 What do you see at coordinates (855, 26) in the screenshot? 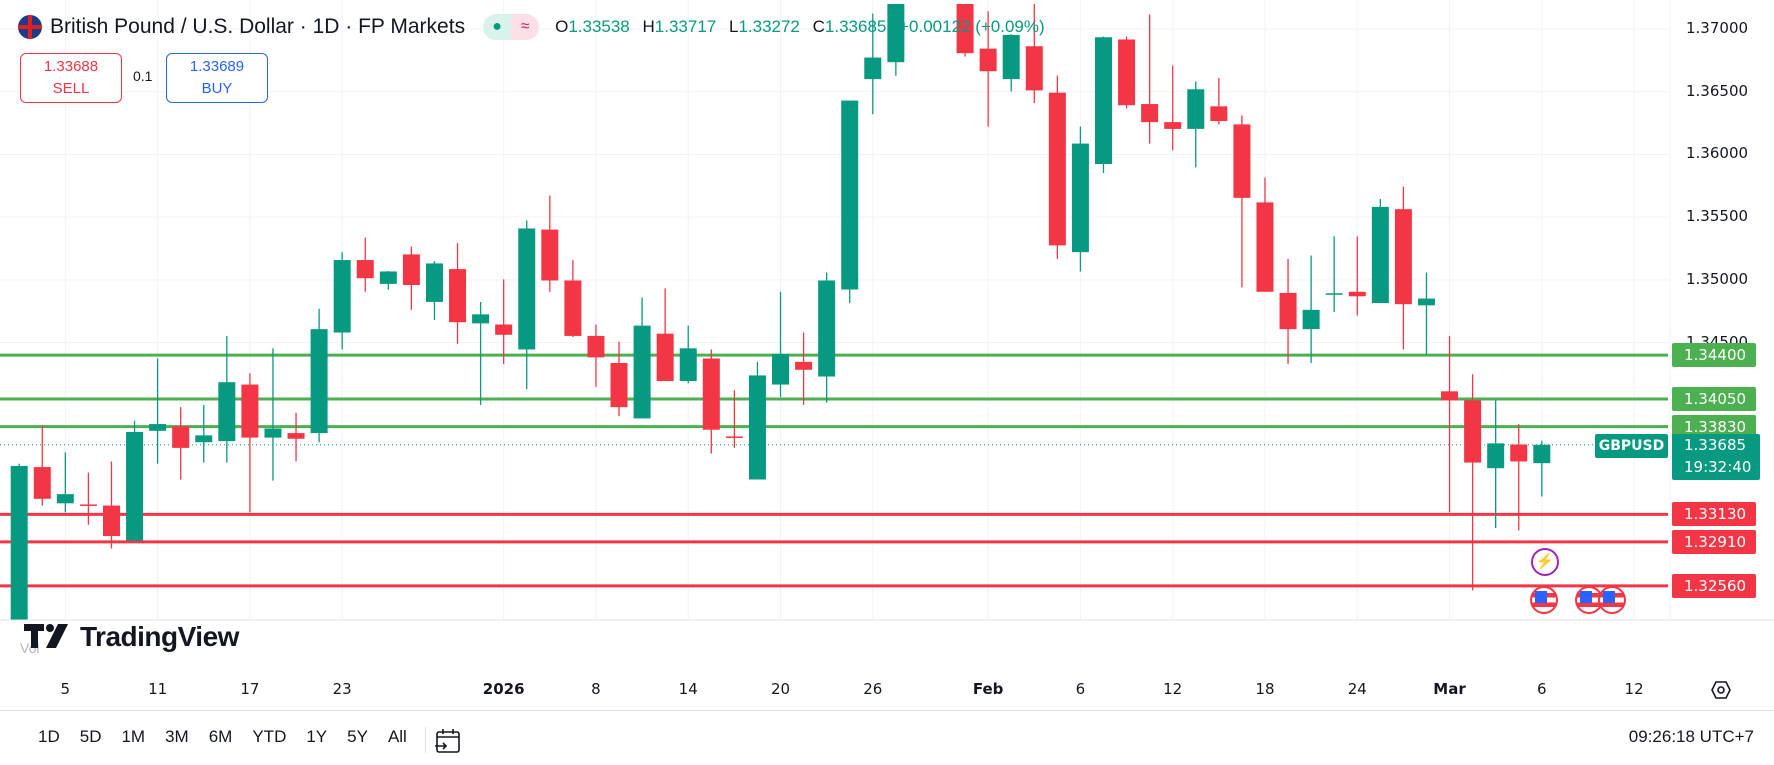
I see `close-value: 1.33685` at bounding box center [855, 26].